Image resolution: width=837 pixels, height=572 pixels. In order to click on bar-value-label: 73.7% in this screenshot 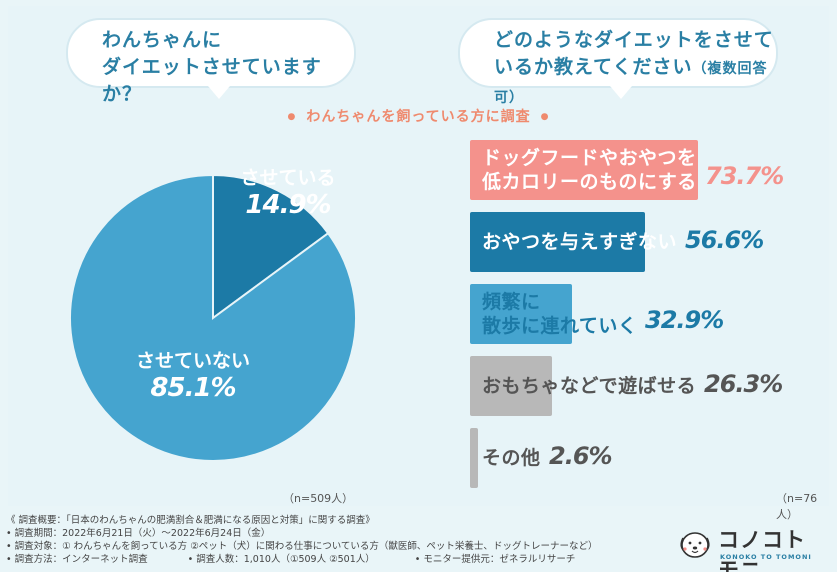, I will do `click(744, 176)`.